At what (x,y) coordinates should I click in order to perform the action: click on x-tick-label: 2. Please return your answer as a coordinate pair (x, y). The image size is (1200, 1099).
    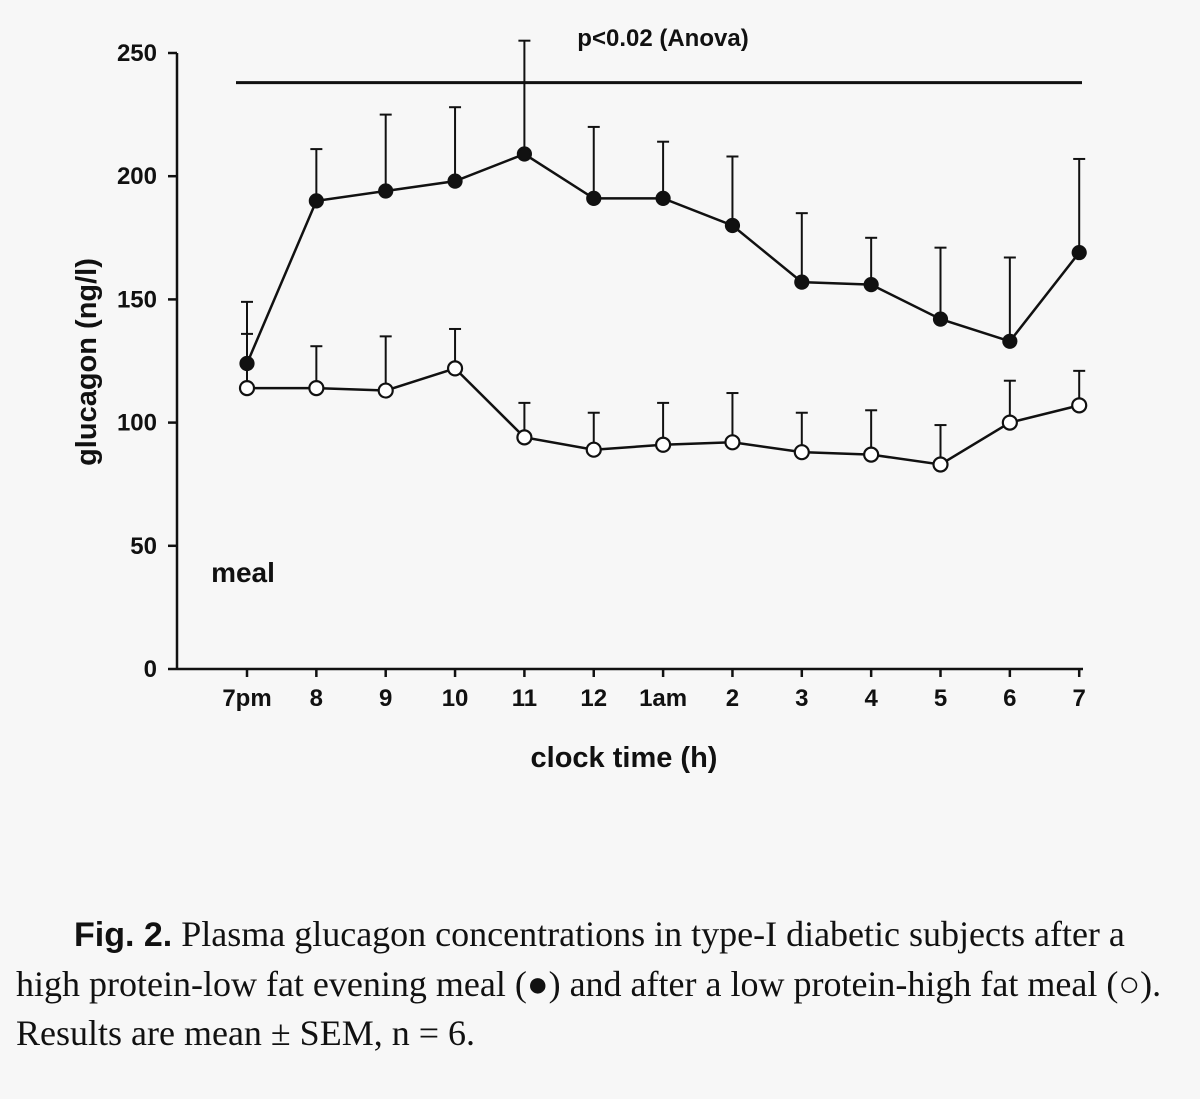
    Looking at the image, I should click on (732, 698).